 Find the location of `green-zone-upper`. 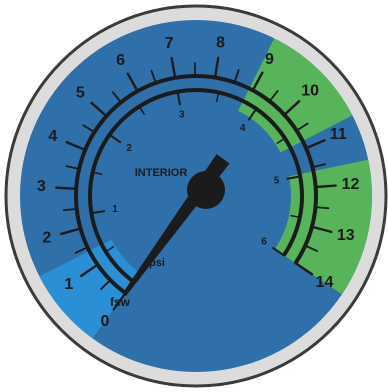

green-zone-upper is located at coordinates (295, 95).